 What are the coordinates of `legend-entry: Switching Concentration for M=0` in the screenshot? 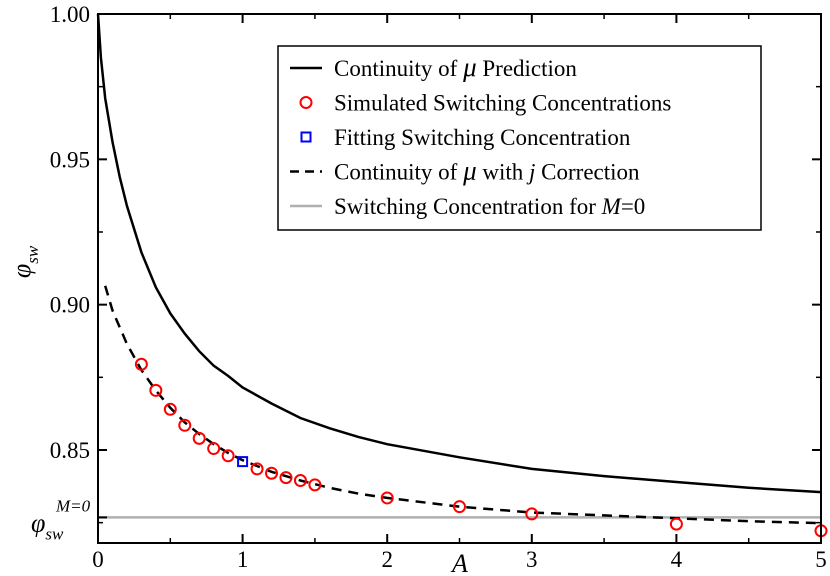 It's located at (467, 206).